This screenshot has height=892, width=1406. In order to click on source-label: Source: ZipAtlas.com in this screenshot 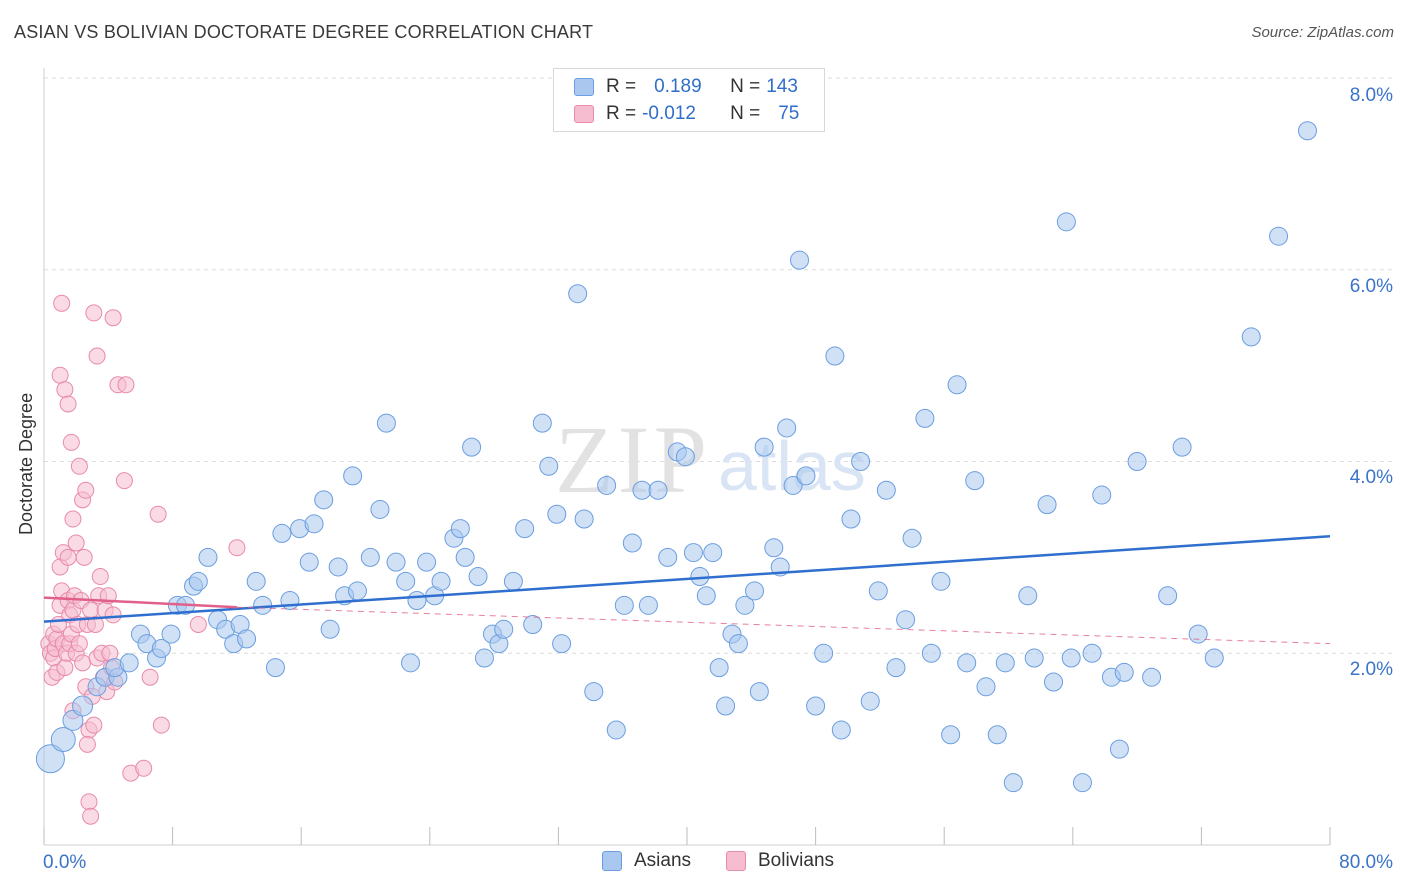, I will do `click(1322, 32)`.